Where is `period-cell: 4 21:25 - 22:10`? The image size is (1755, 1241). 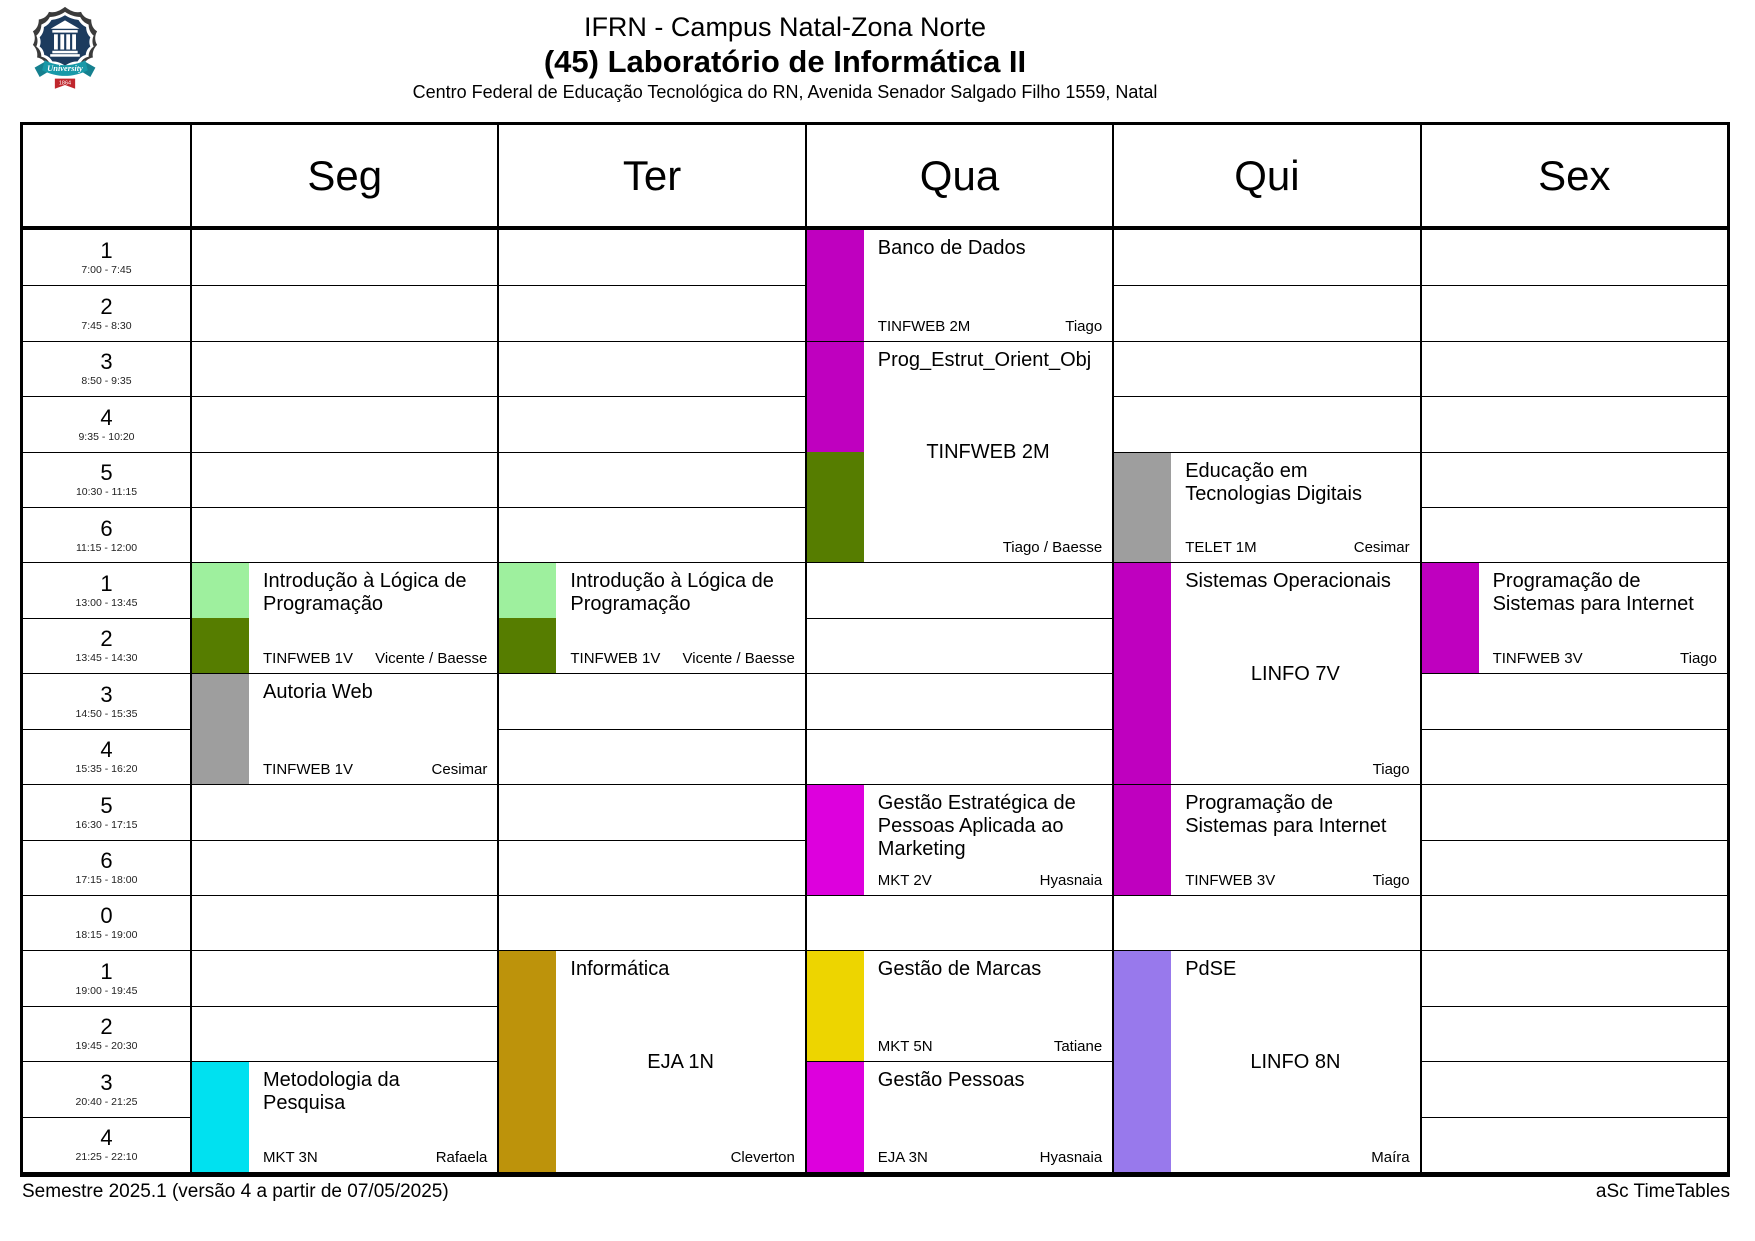 period-cell: 4 21:25 - 22:10 is located at coordinates (106, 1144).